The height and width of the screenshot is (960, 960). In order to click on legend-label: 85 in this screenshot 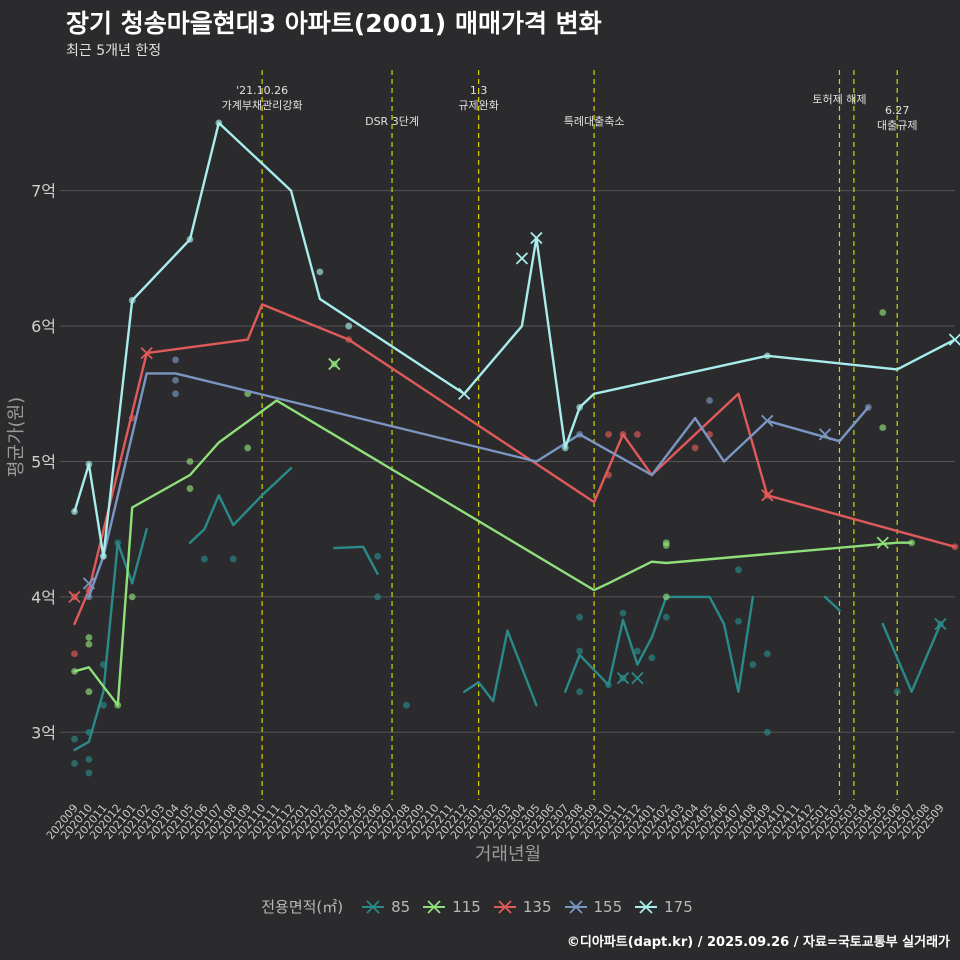, I will do `click(401, 906)`.